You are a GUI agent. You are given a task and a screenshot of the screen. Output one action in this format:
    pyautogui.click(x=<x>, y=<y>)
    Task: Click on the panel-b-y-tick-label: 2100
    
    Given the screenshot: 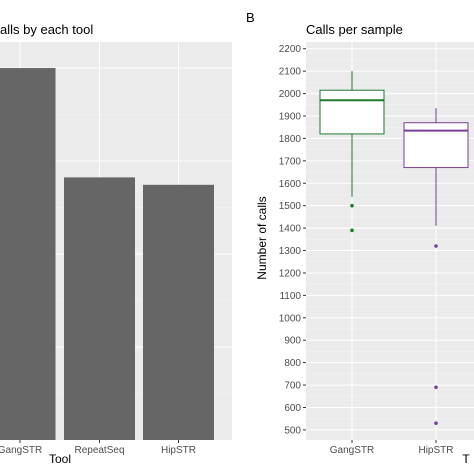 What is the action you would take?
    pyautogui.click(x=290, y=72)
    